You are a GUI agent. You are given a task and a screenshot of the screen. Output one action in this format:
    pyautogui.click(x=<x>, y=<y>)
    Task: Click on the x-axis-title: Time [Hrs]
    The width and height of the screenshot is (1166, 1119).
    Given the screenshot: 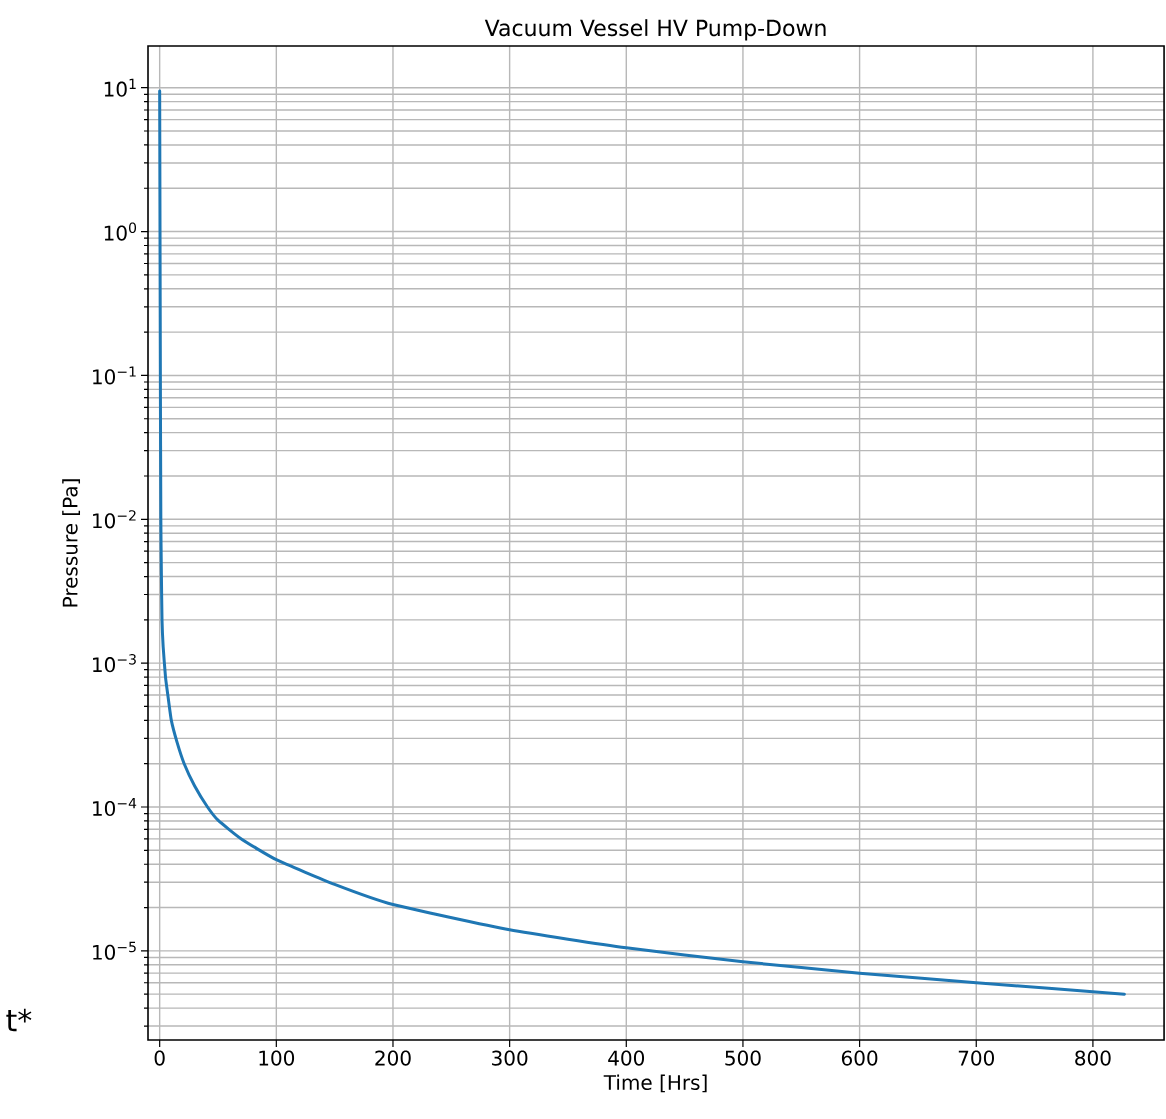 What is the action you would take?
    pyautogui.click(x=655, y=1083)
    